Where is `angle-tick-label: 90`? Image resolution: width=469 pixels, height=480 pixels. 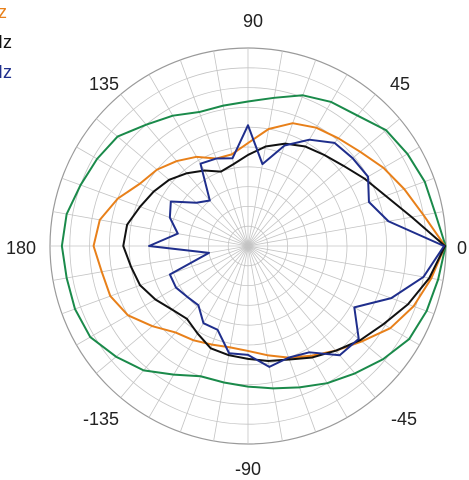
angle-tick-label: 90 is located at coordinates (253, 21).